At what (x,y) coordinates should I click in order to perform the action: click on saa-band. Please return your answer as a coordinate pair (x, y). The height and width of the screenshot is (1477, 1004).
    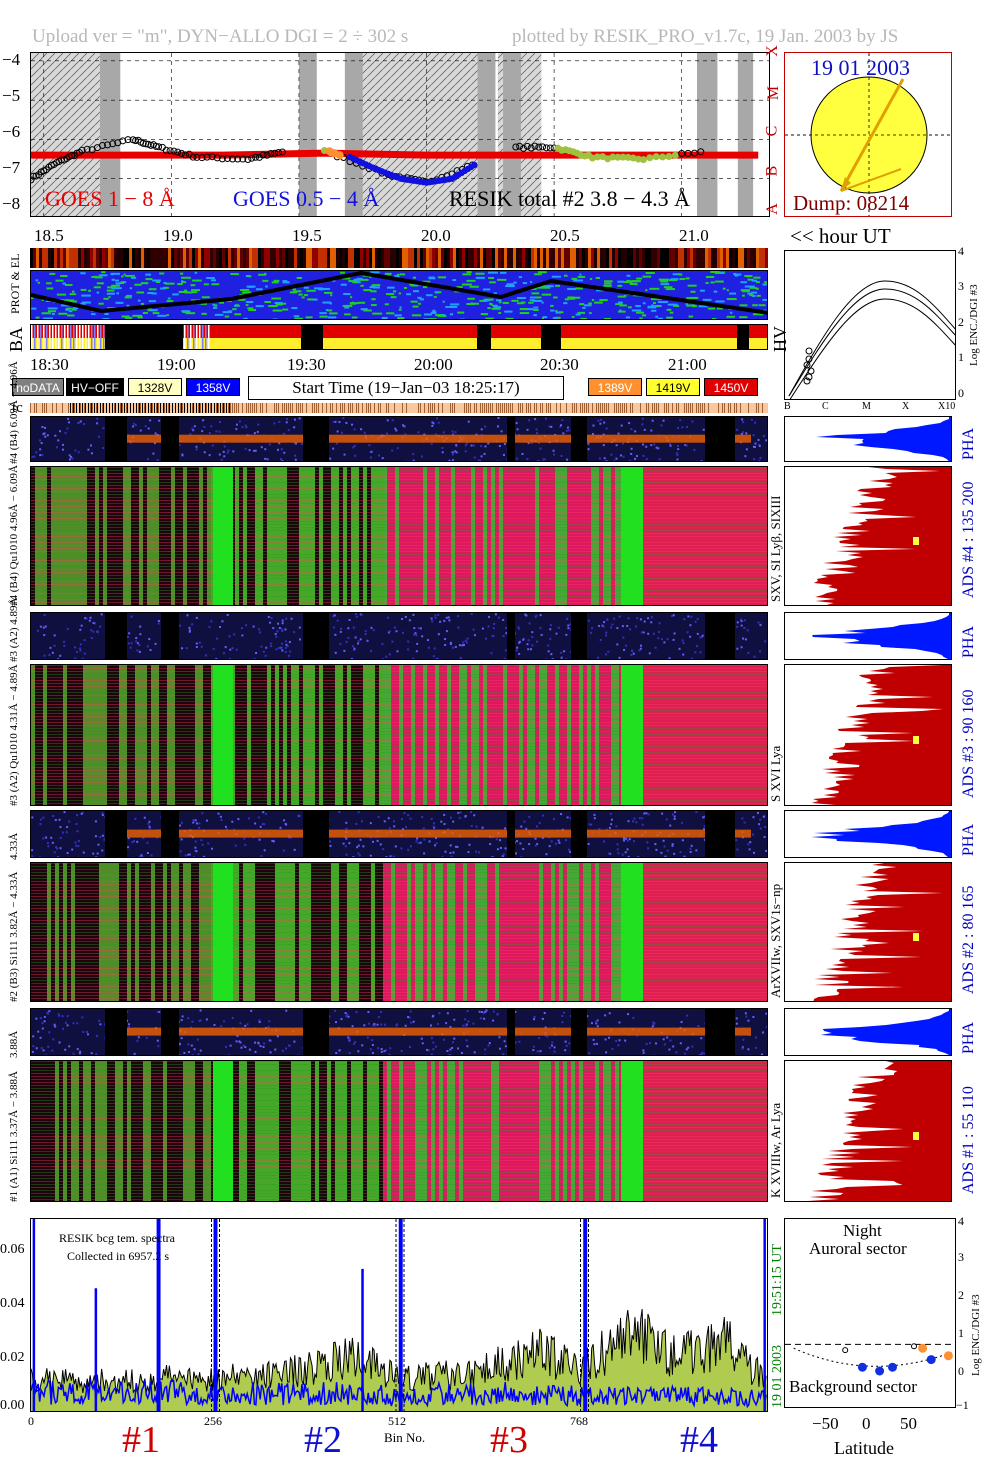
    Looking at the image, I should click on (707, 134).